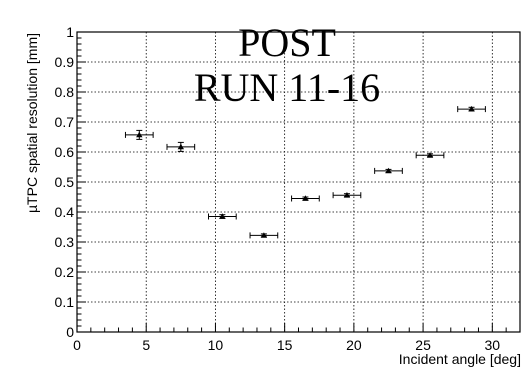  What do you see at coordinates (216, 345) in the screenshot?
I see `x-tick-label: 10` at bounding box center [216, 345].